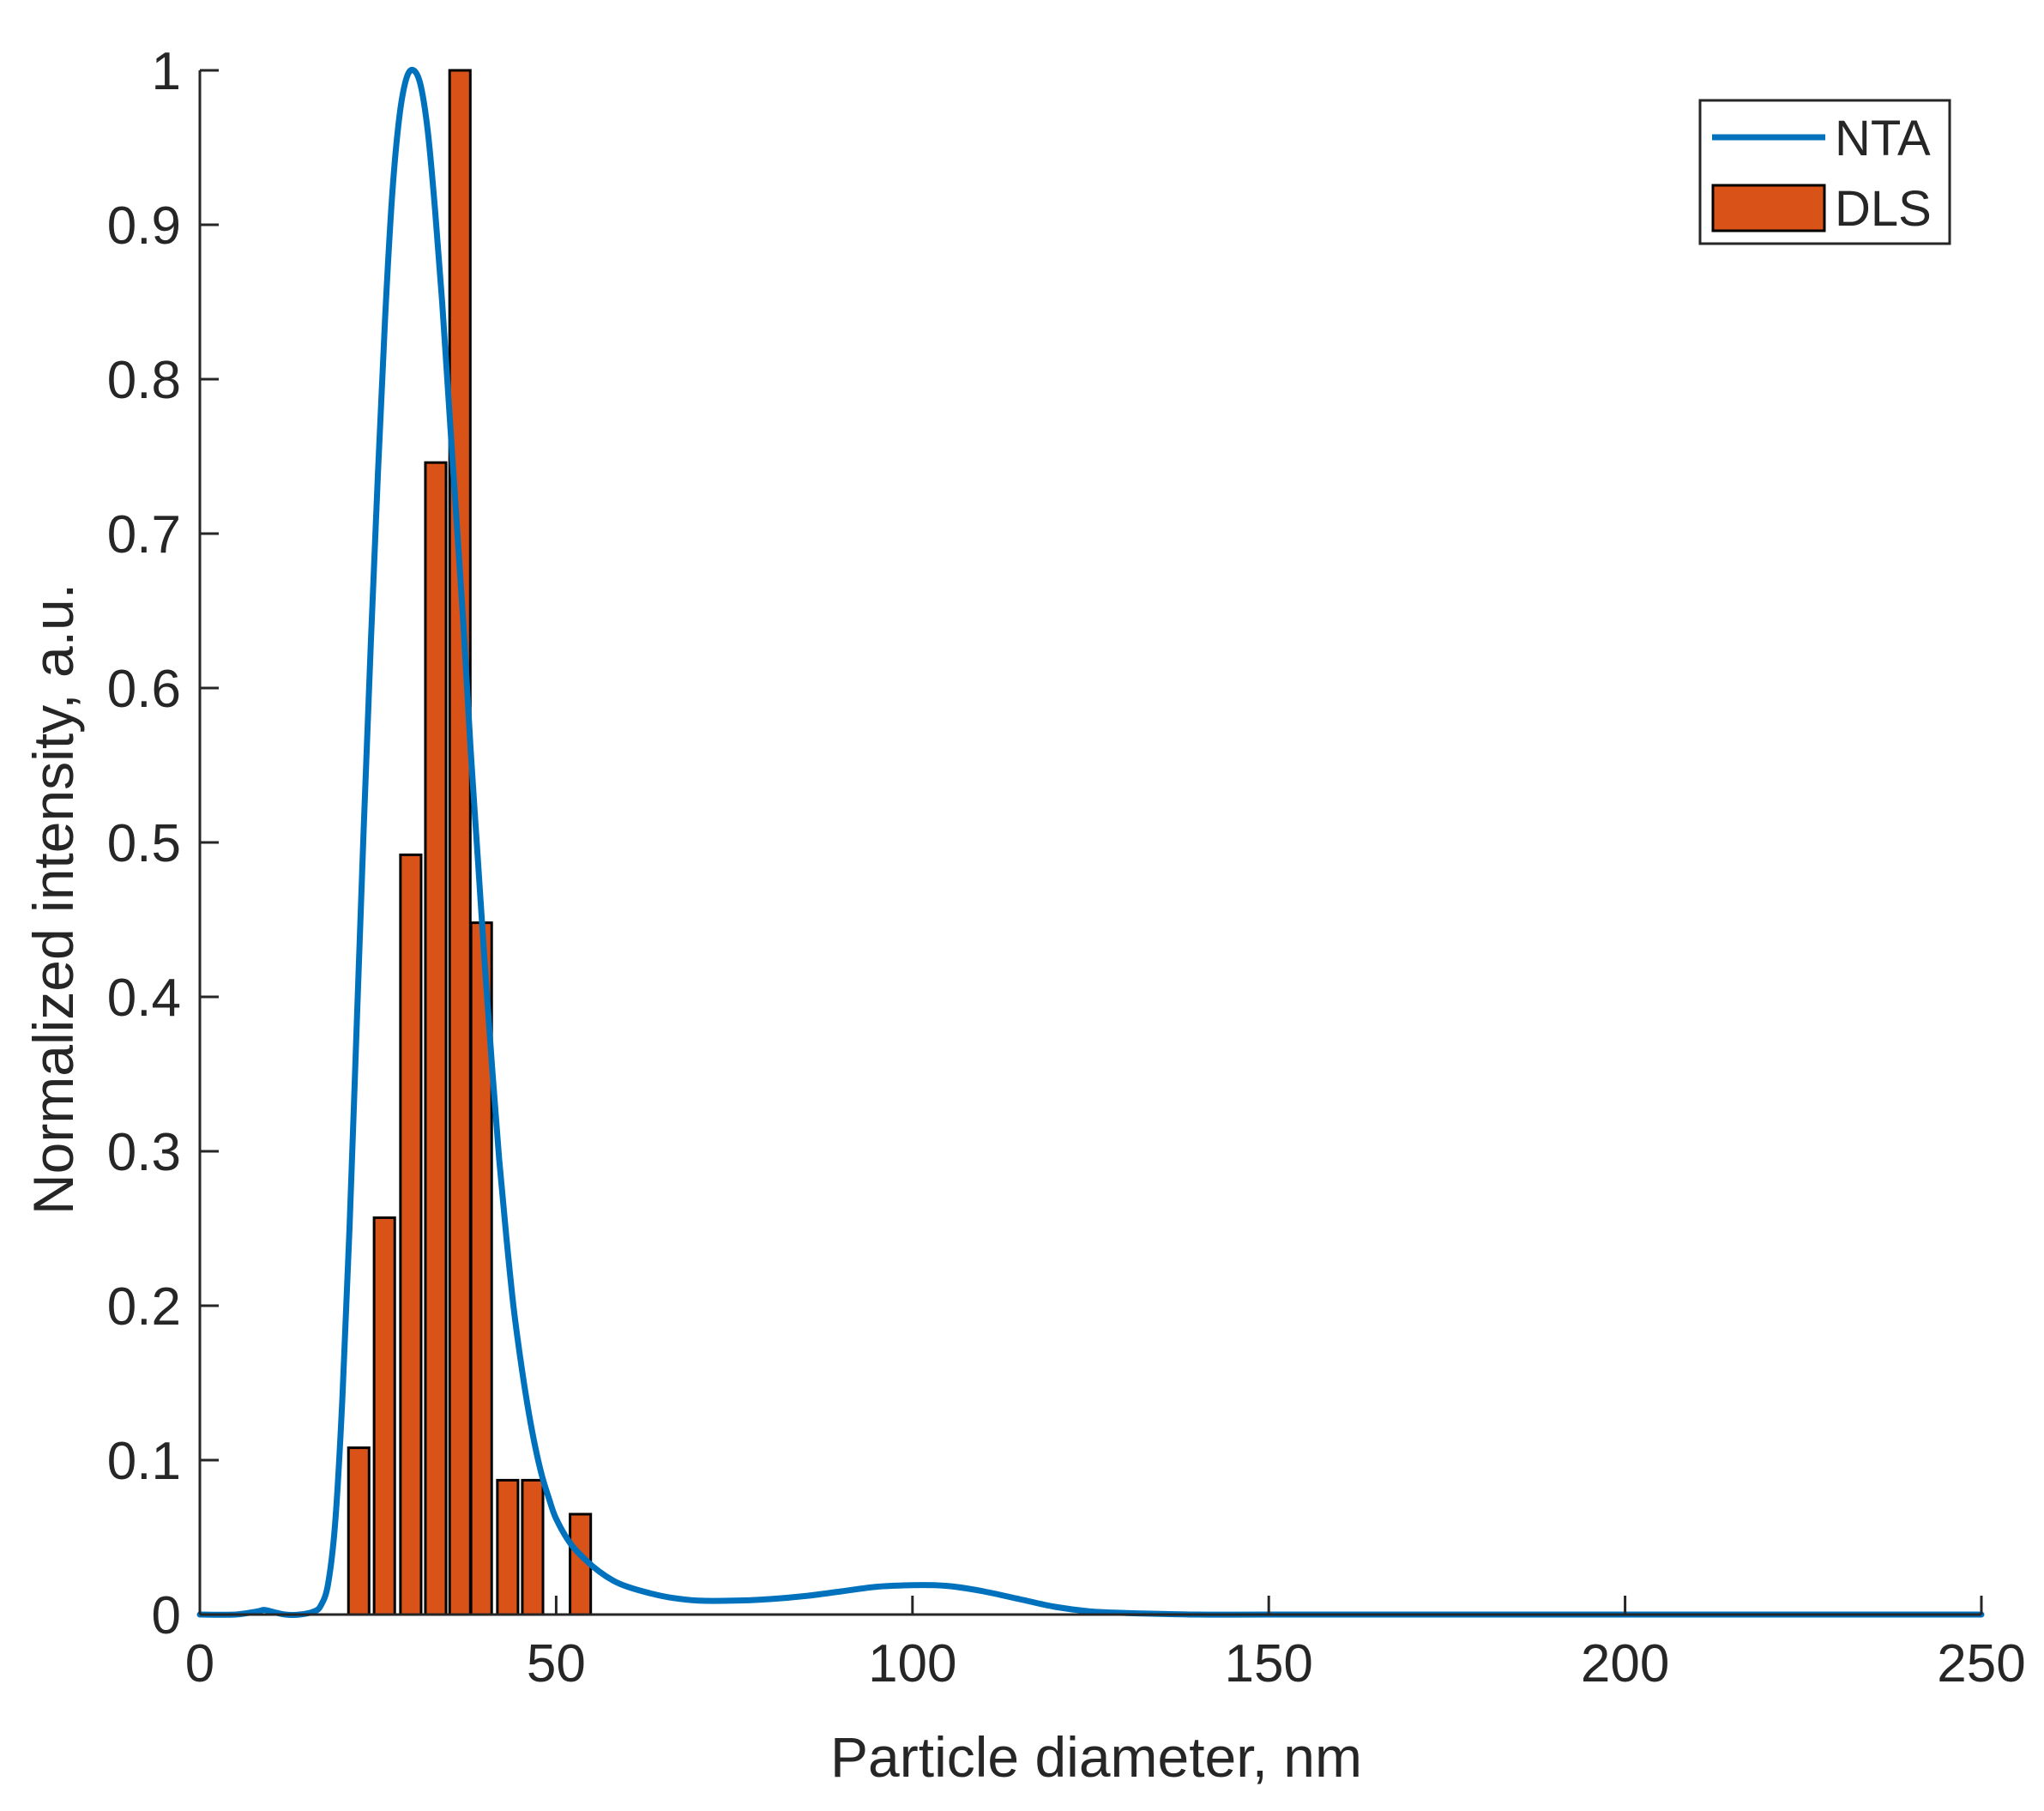 The width and height of the screenshot is (2044, 1811). What do you see at coordinates (144, 226) in the screenshot?
I see `y-tick-label: 0.9` at bounding box center [144, 226].